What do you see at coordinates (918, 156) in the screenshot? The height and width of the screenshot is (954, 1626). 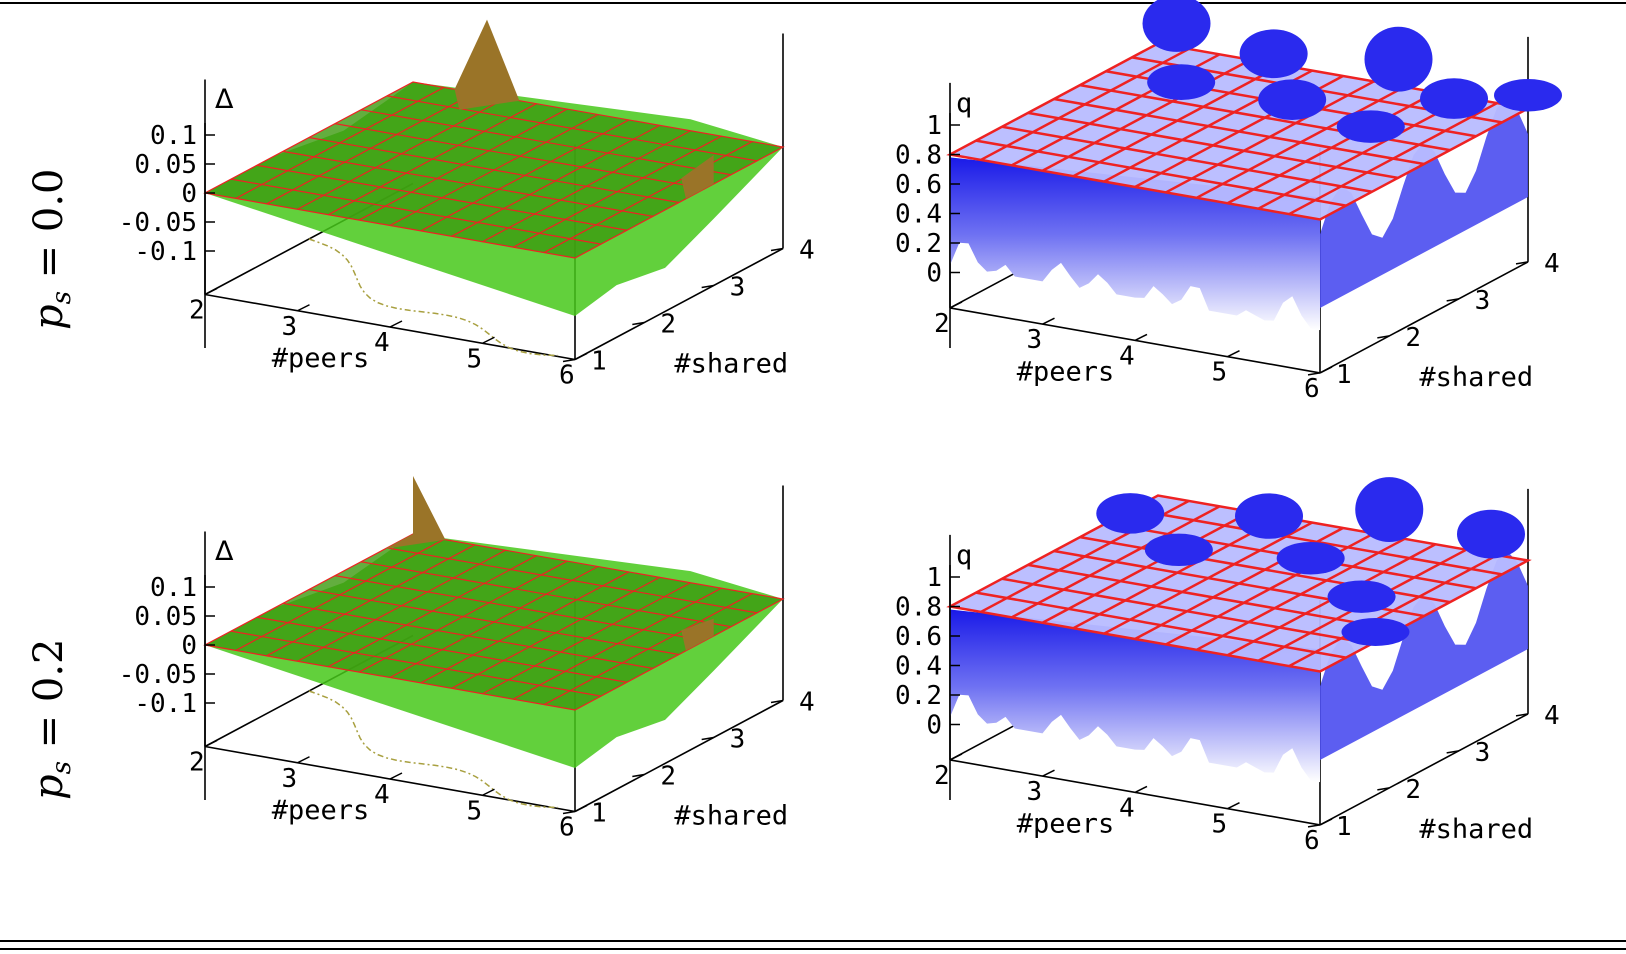 I see `z-tick-label: 0.8` at bounding box center [918, 156].